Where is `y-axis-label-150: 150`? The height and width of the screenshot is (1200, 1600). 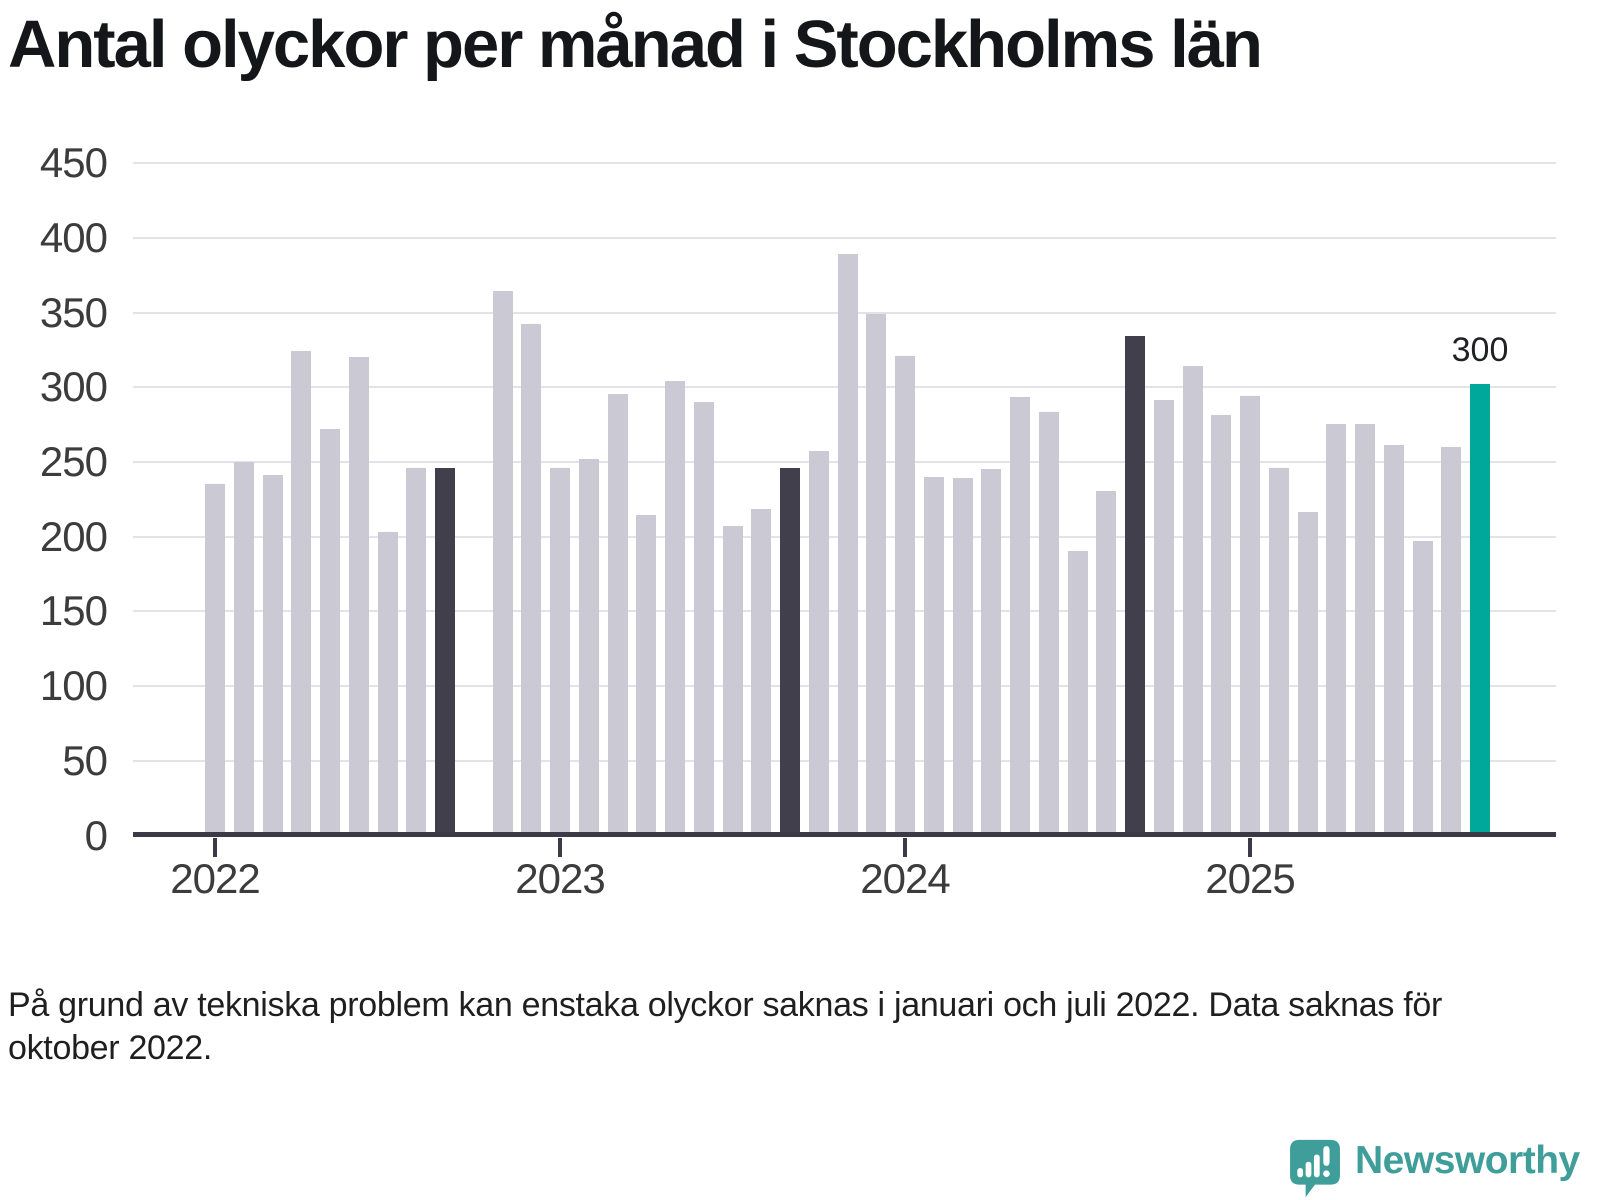 y-axis-label-150: 150 is located at coordinates (73, 611).